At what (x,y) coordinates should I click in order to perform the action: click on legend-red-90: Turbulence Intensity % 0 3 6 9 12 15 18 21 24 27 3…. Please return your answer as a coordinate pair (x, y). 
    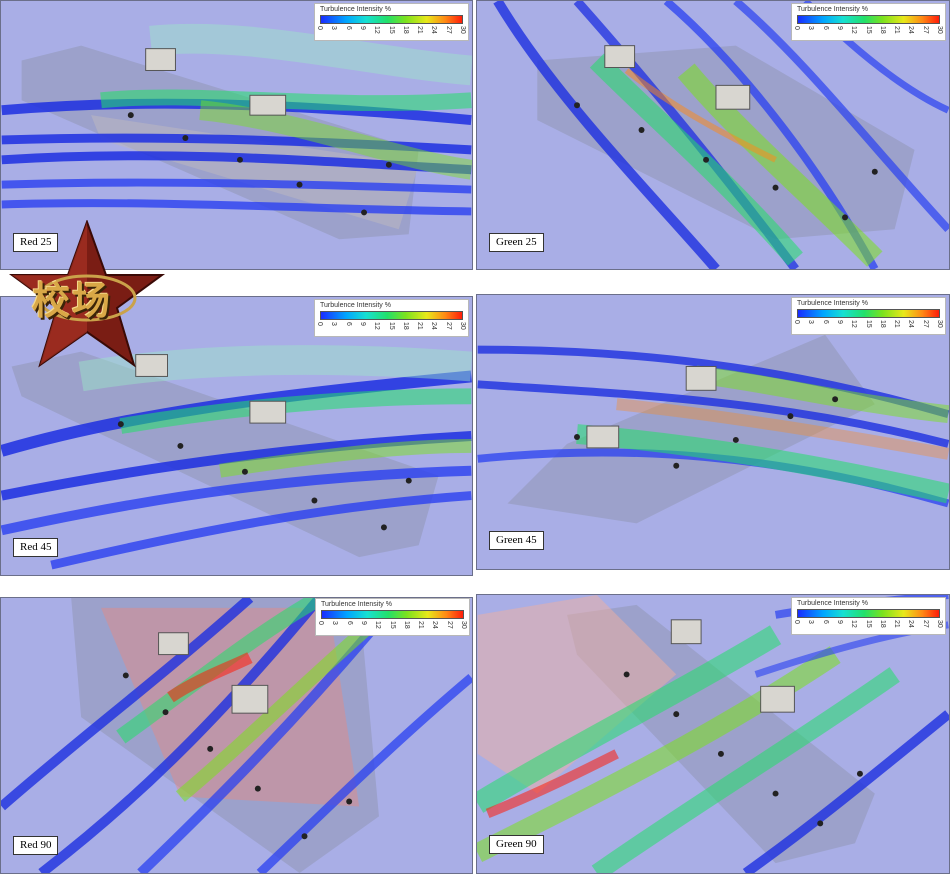
    Looking at the image, I should click on (392, 617).